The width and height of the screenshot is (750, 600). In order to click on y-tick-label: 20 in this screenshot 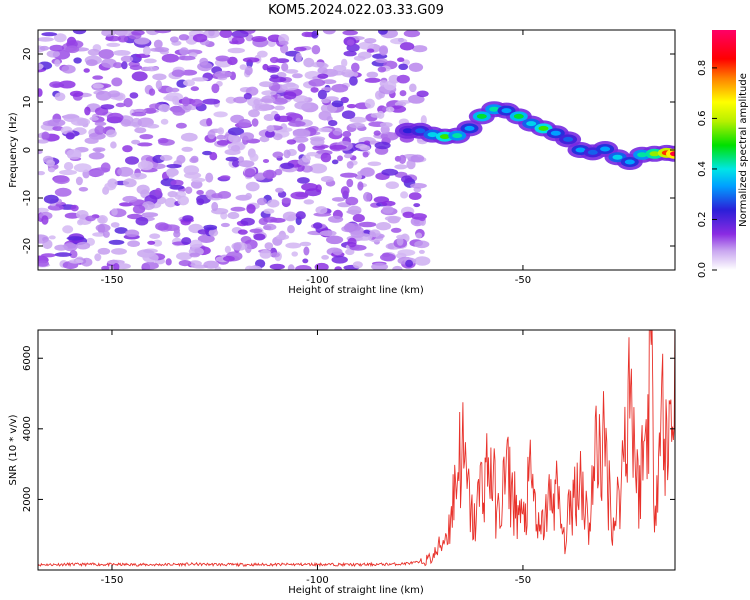, I will do `click(27, 54)`.